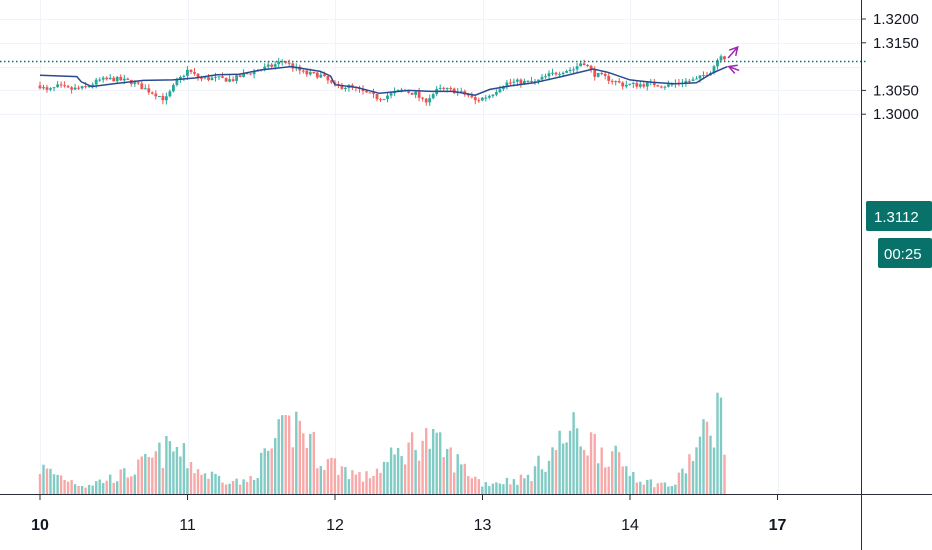  I want to click on time-axis: 10 11 12 13 14 17, so click(409, 514).